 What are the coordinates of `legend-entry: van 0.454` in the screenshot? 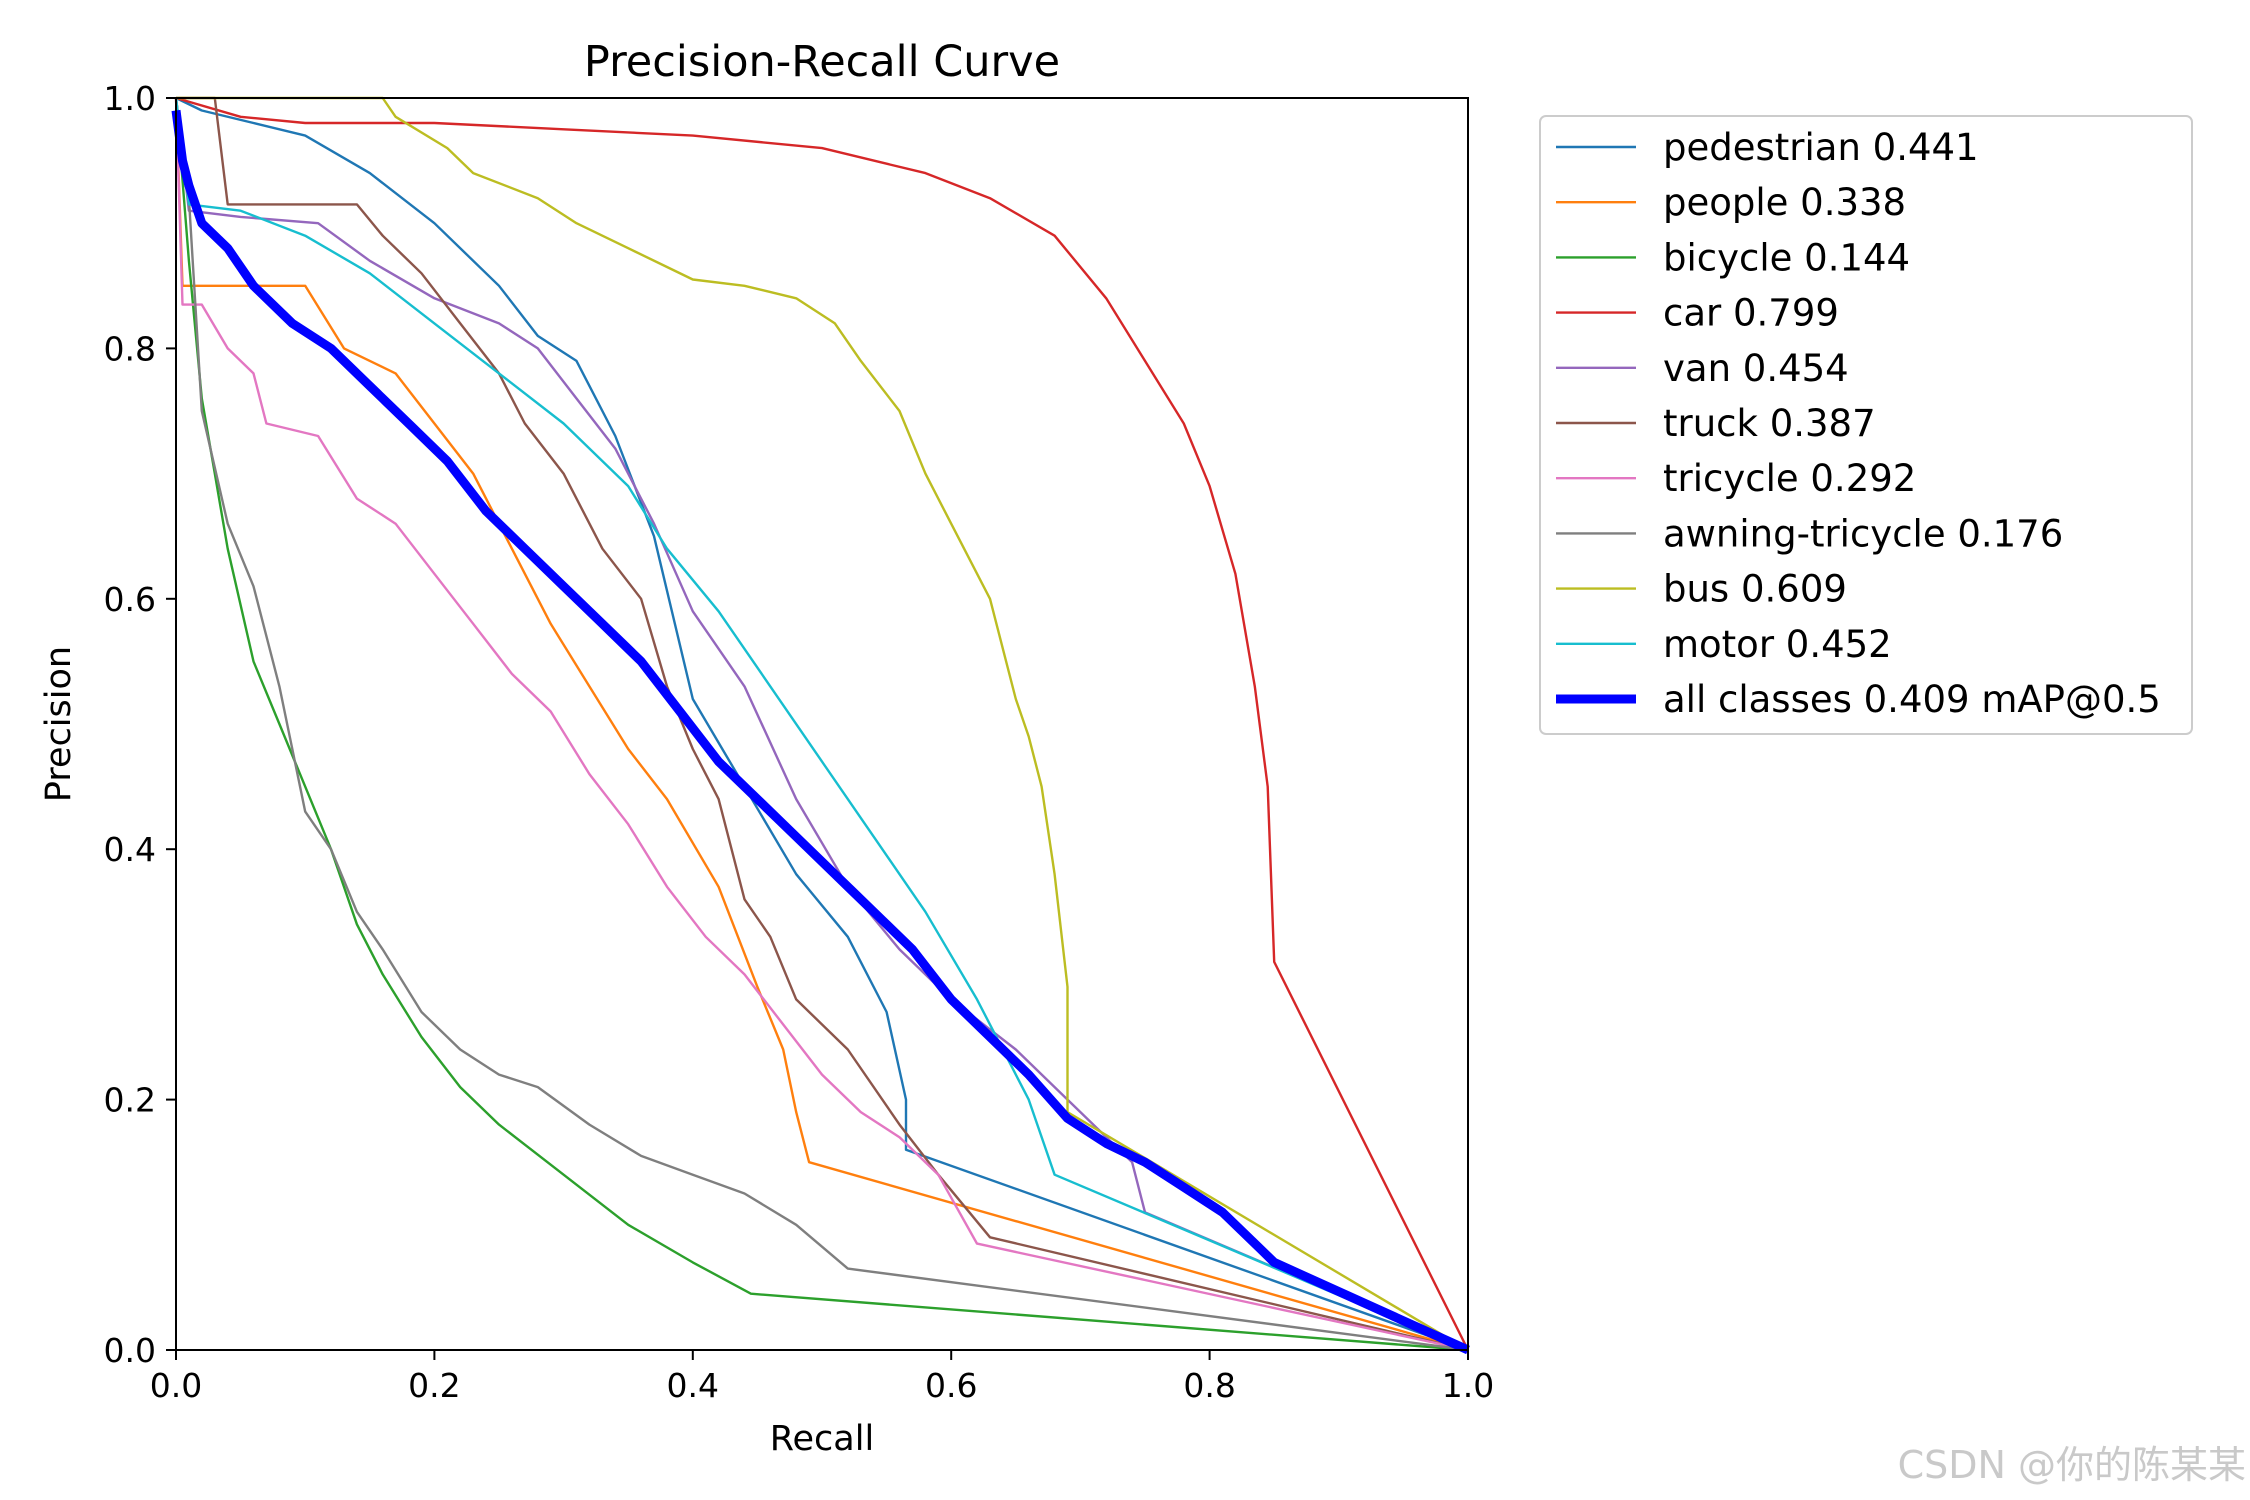 It's located at (1756, 368).